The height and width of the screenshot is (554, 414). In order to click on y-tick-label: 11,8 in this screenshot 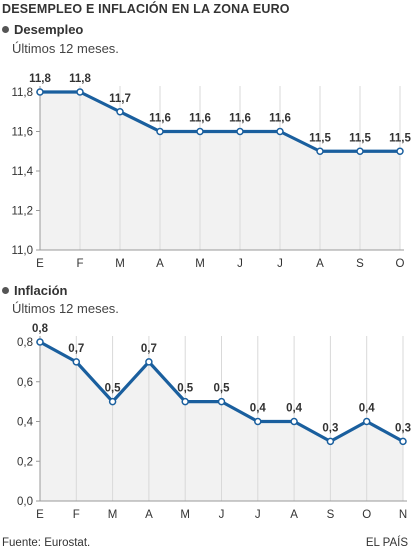, I will do `click(22, 93)`.